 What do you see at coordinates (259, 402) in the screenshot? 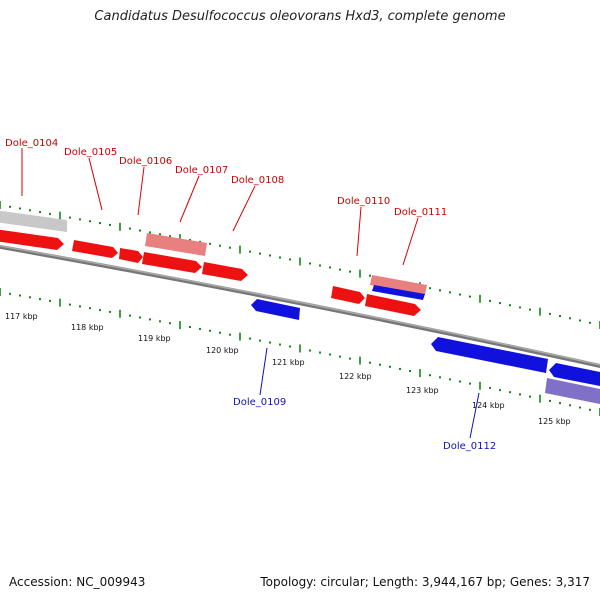
I see `gene-label: Dole_0109` at bounding box center [259, 402].